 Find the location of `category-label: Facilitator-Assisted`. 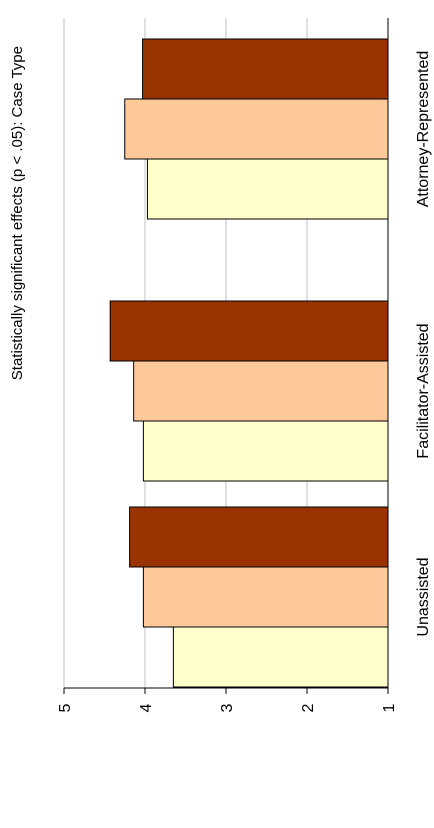

category-label: Facilitator-Assisted is located at coordinates (423, 390).